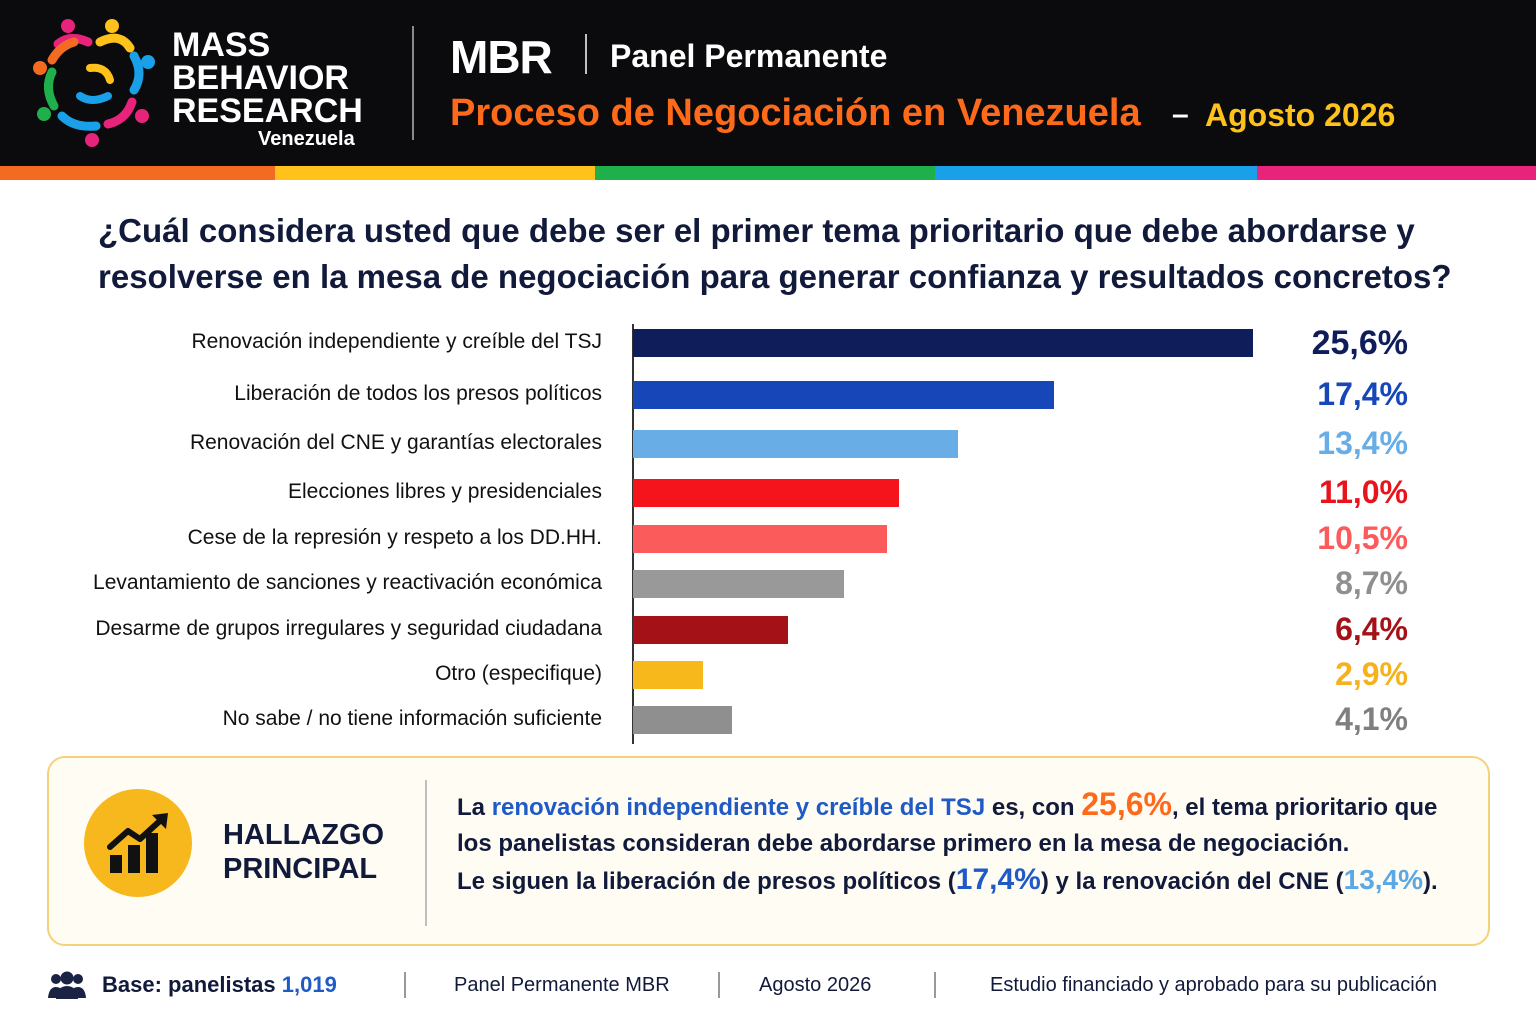 Image resolution: width=1536 pixels, height=1024 pixels. Describe the element at coordinates (474, 807) in the screenshot. I see `finding-text-1: La` at that location.